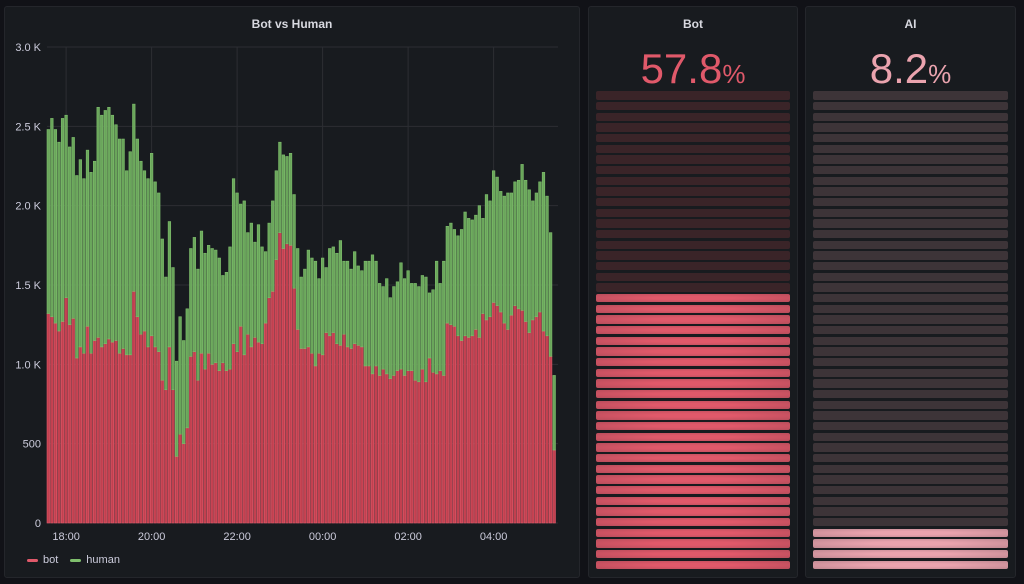  Describe the element at coordinates (66, 537) in the screenshot. I see `x-tick-label: 18:00` at that location.